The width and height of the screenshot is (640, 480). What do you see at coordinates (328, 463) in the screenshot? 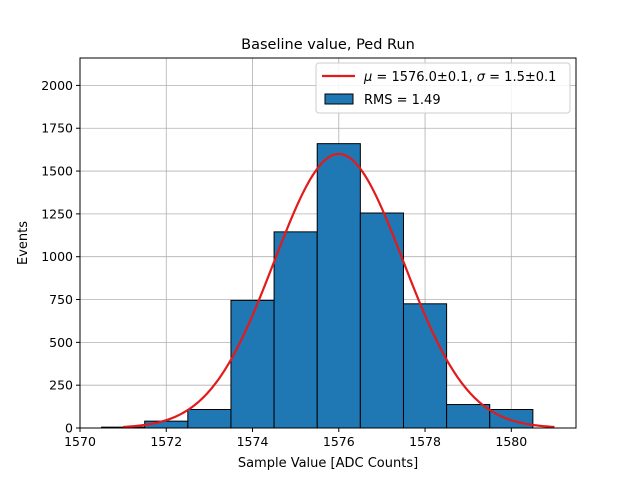
I see `x-axis-label: Sample Value [ADC Counts]` at bounding box center [328, 463].